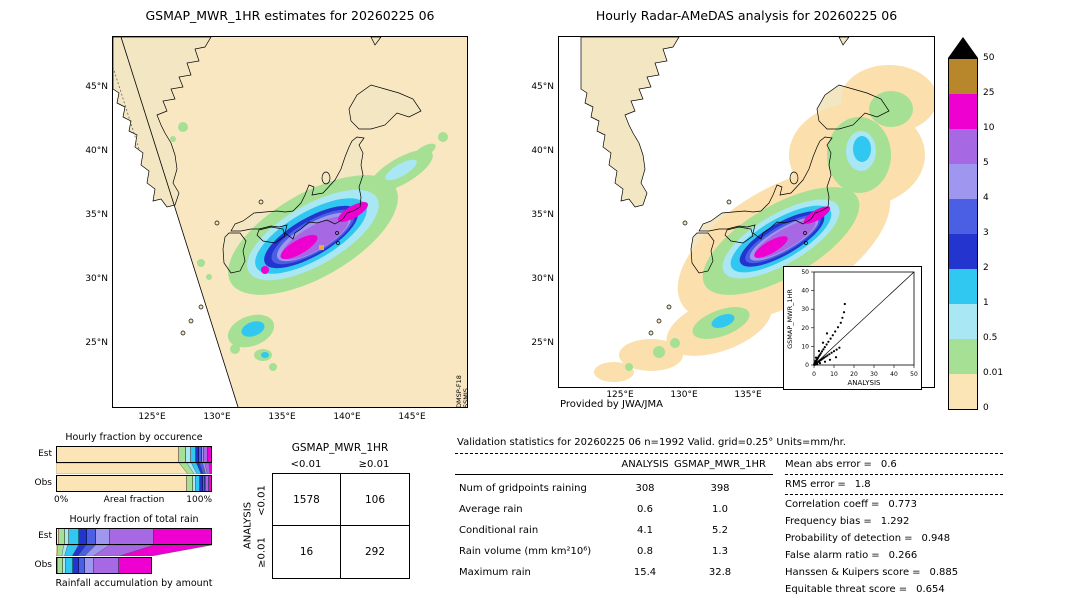  Describe the element at coordinates (814, 374) in the screenshot. I see `inset-x-tick-label: 0` at that location.